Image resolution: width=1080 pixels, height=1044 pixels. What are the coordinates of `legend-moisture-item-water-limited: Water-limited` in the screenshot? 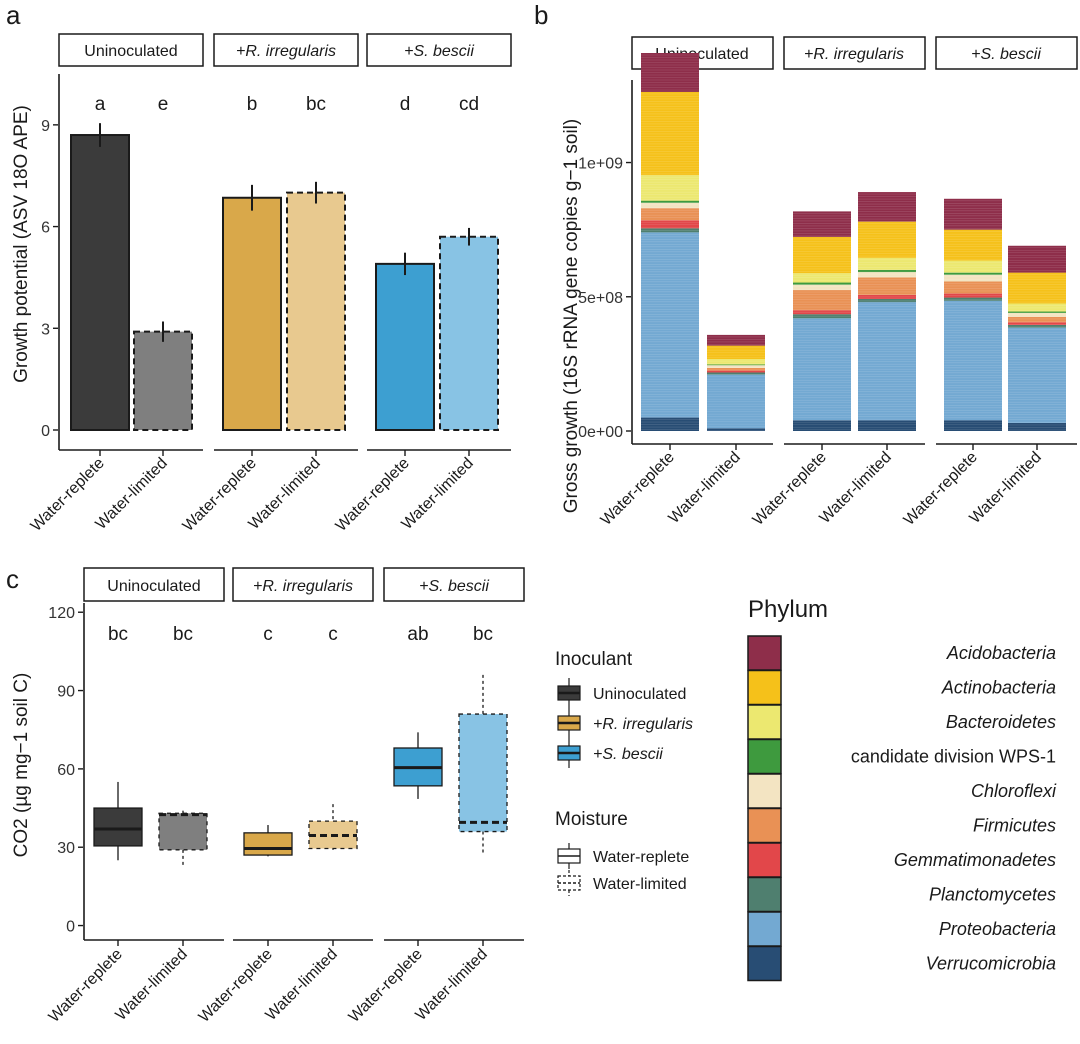 It's located at (622, 883).